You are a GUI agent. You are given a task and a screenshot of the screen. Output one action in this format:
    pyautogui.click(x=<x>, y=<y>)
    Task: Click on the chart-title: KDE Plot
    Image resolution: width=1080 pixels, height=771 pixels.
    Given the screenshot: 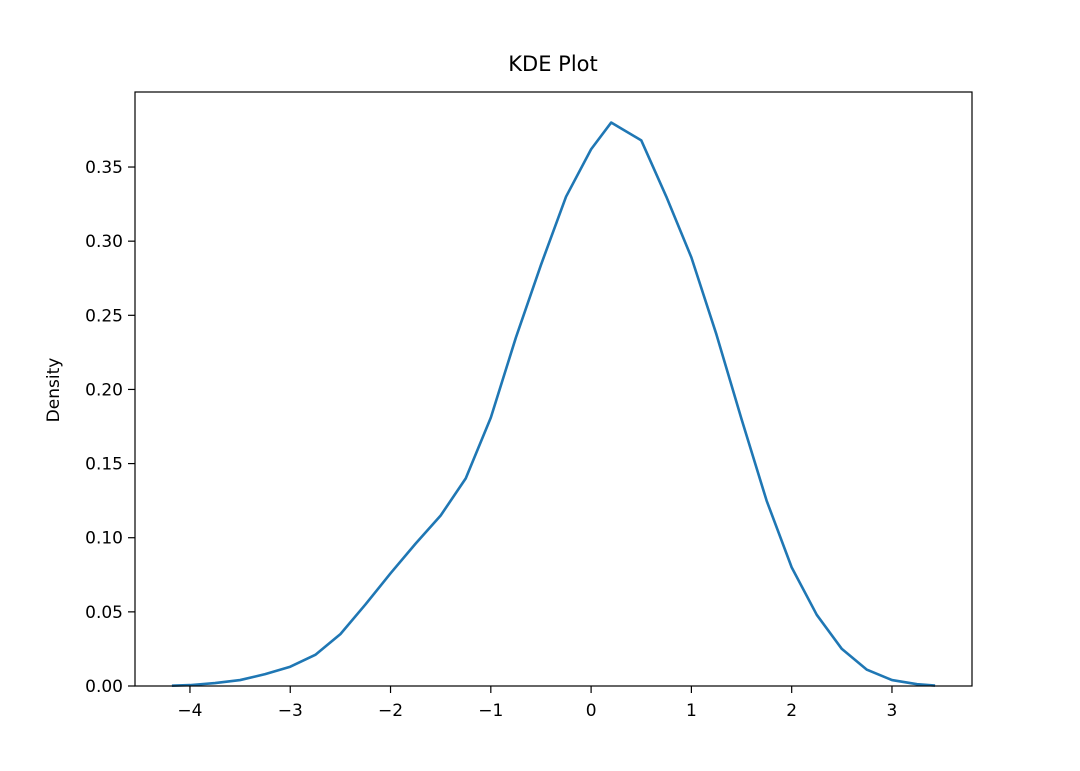 What is the action you would take?
    pyautogui.click(x=552, y=64)
    